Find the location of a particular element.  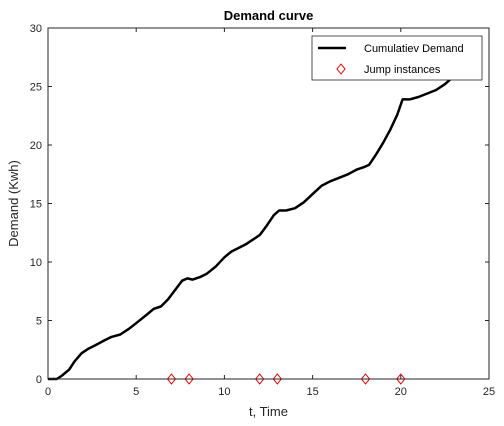

x-tick-label: 0 is located at coordinates (48, 392).